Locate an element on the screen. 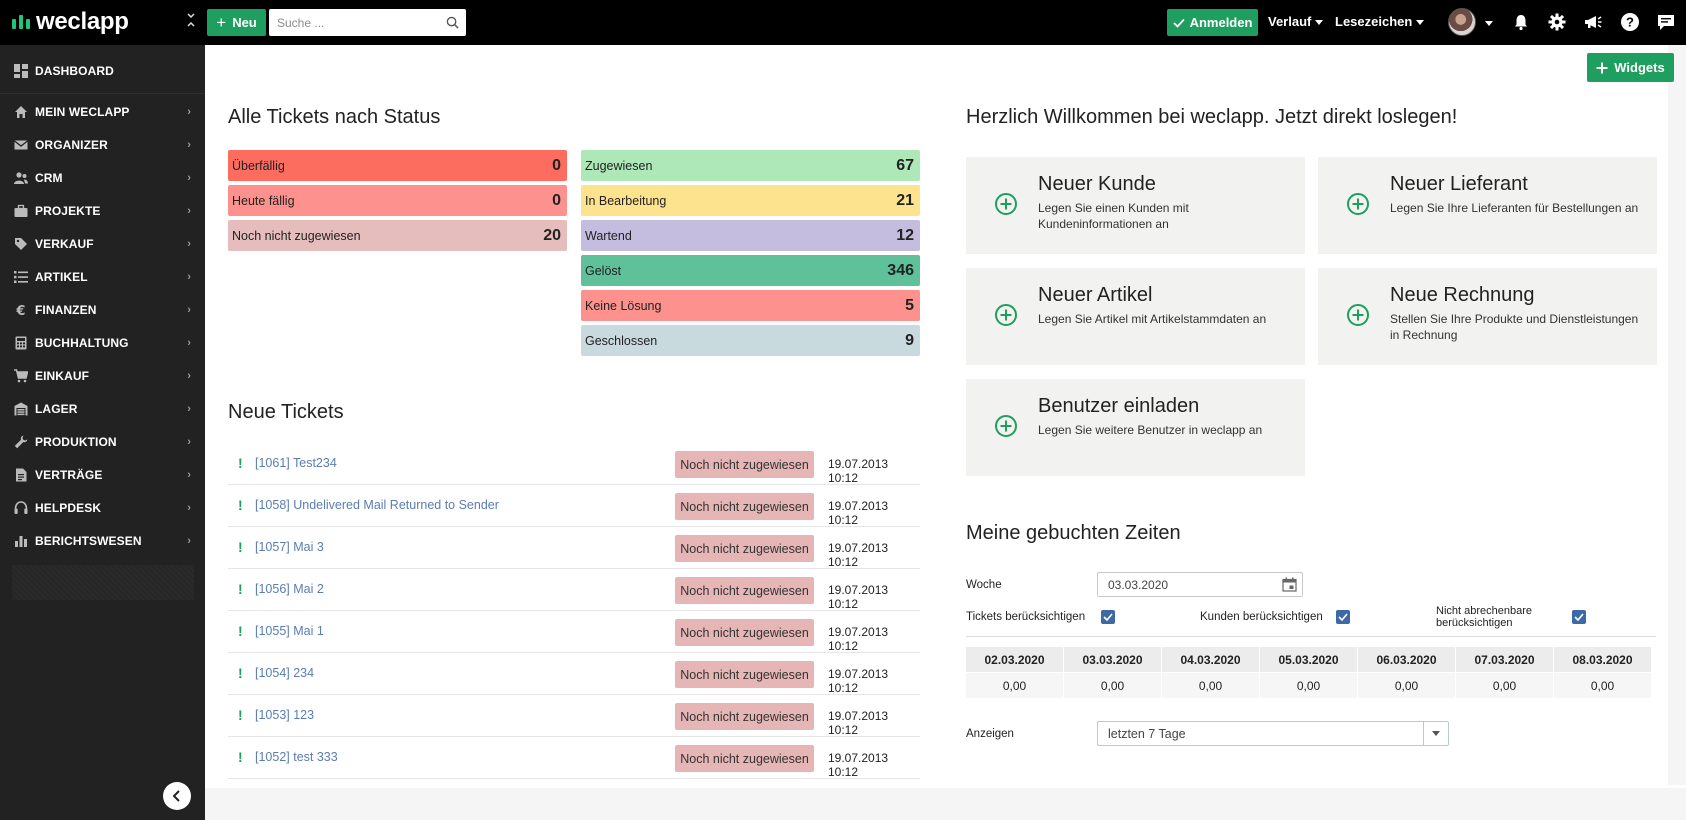  check-icon is located at coordinates (1108, 617).